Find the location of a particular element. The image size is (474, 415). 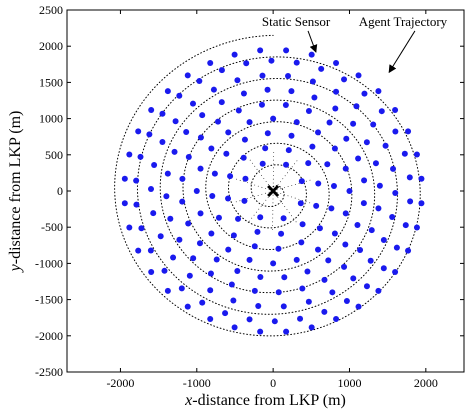

x-tick-label: 0 is located at coordinates (273, 383).